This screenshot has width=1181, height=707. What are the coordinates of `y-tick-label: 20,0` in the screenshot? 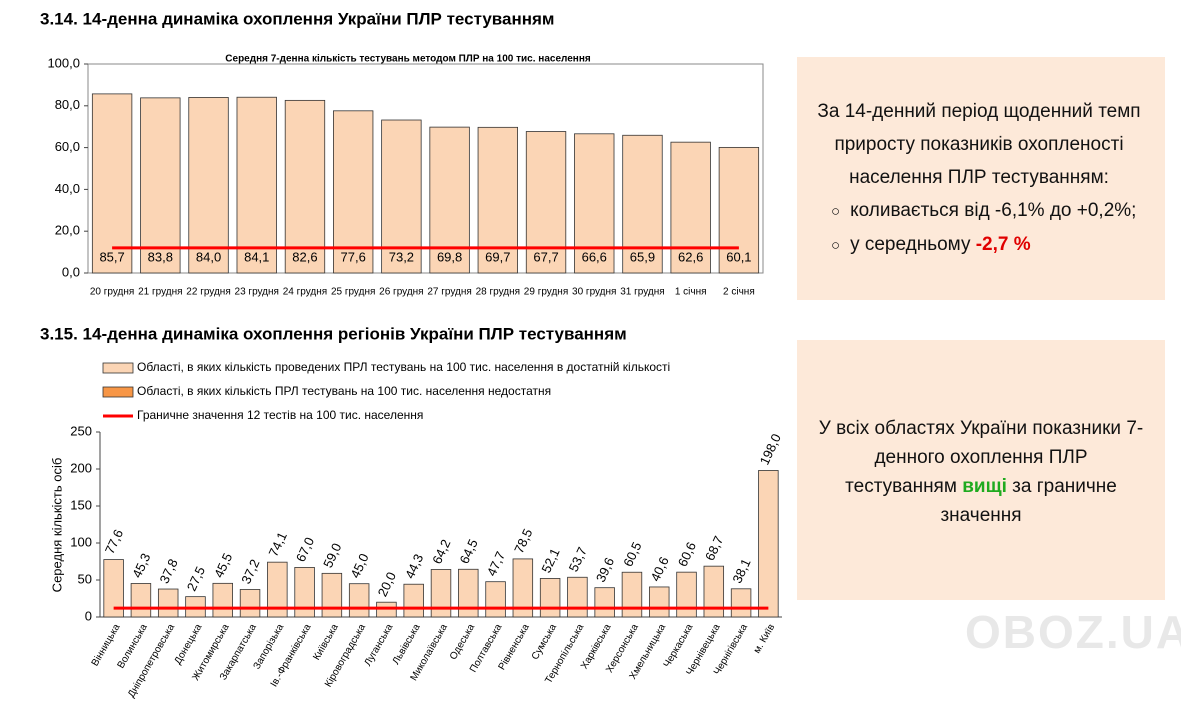 It's located at (67, 230).